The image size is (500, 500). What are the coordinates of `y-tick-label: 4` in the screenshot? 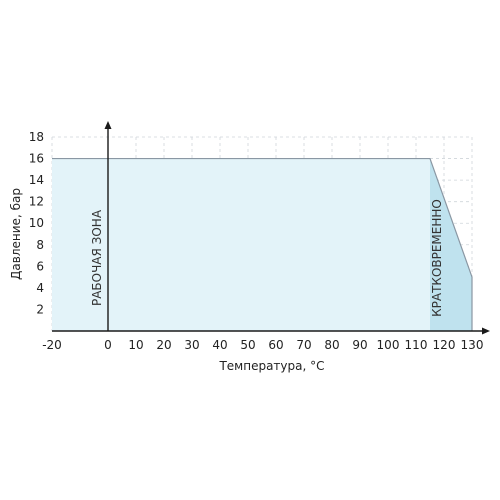 It's located at (40, 288).